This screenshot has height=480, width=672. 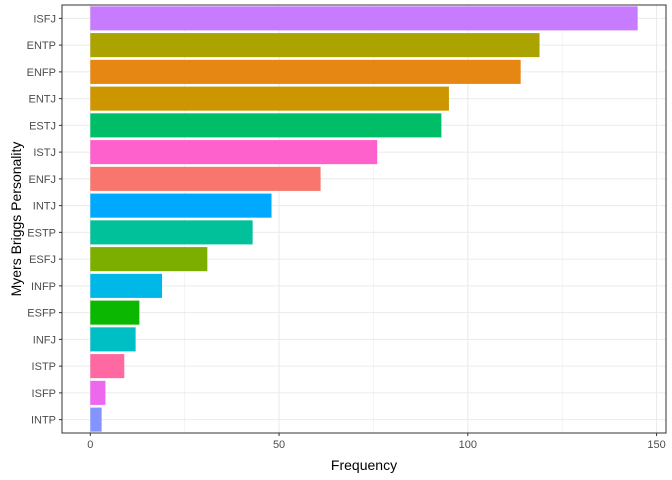 What do you see at coordinates (41, 314) in the screenshot?
I see `y-tick-label-esfp: ESFP` at bounding box center [41, 314].